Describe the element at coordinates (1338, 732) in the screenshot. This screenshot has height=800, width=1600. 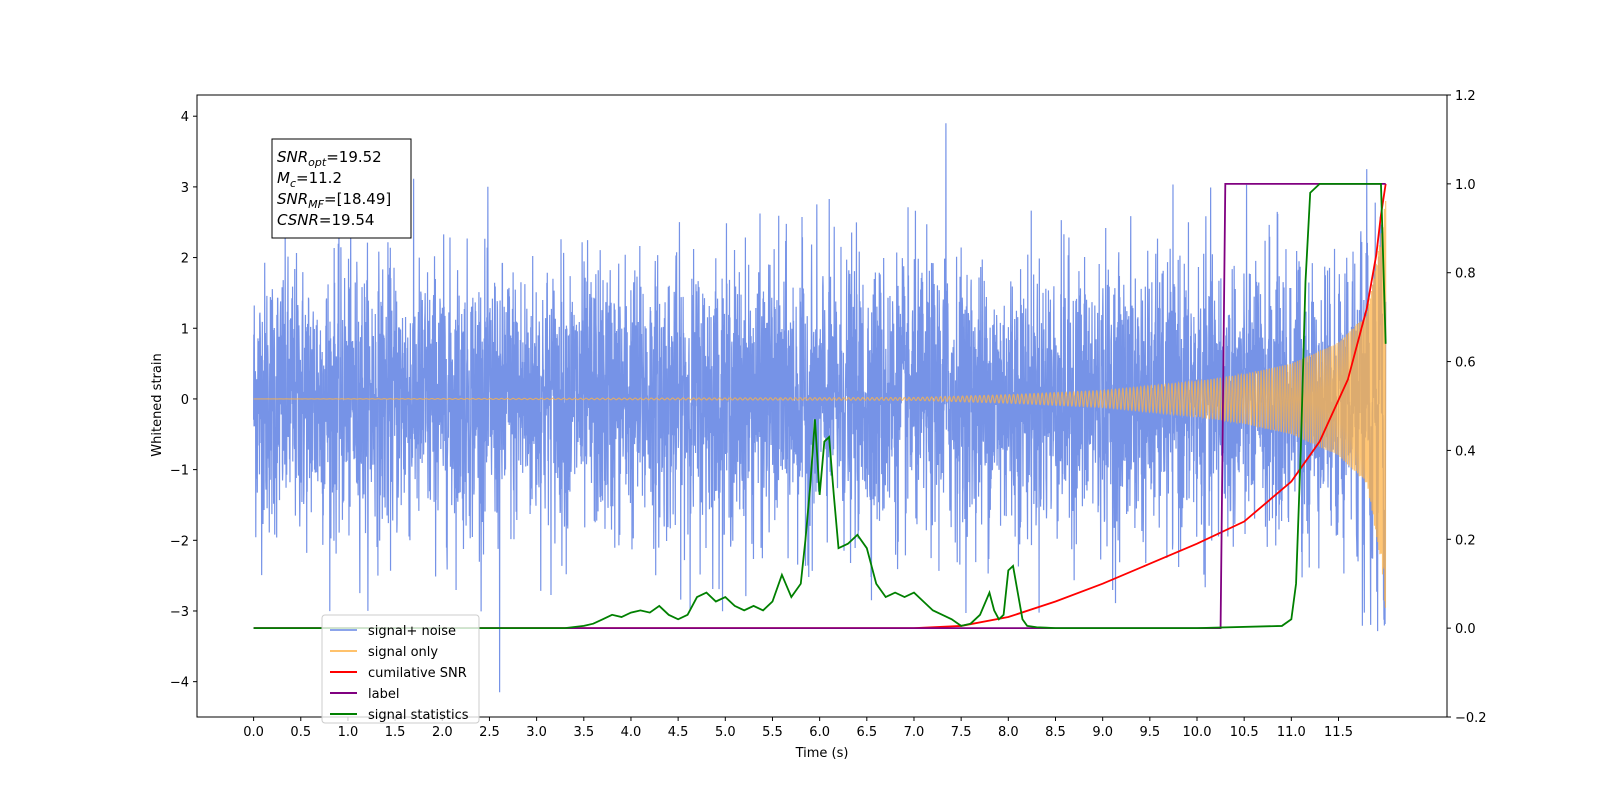
I see `x-tick-label: 11.5` at that location.